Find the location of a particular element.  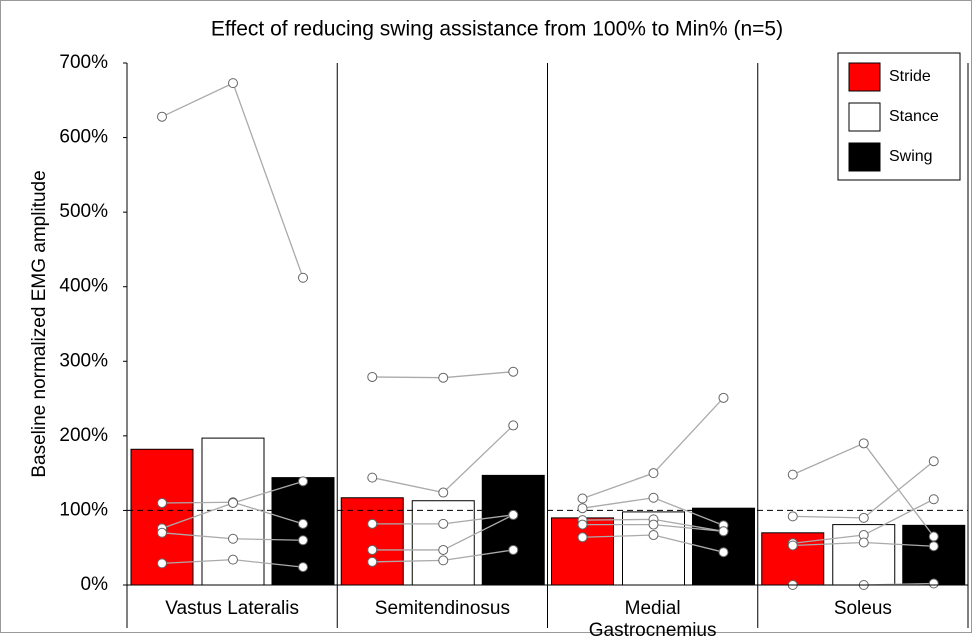

x-tick-label: Medial Gastrocnemius is located at coordinates (652, 619).